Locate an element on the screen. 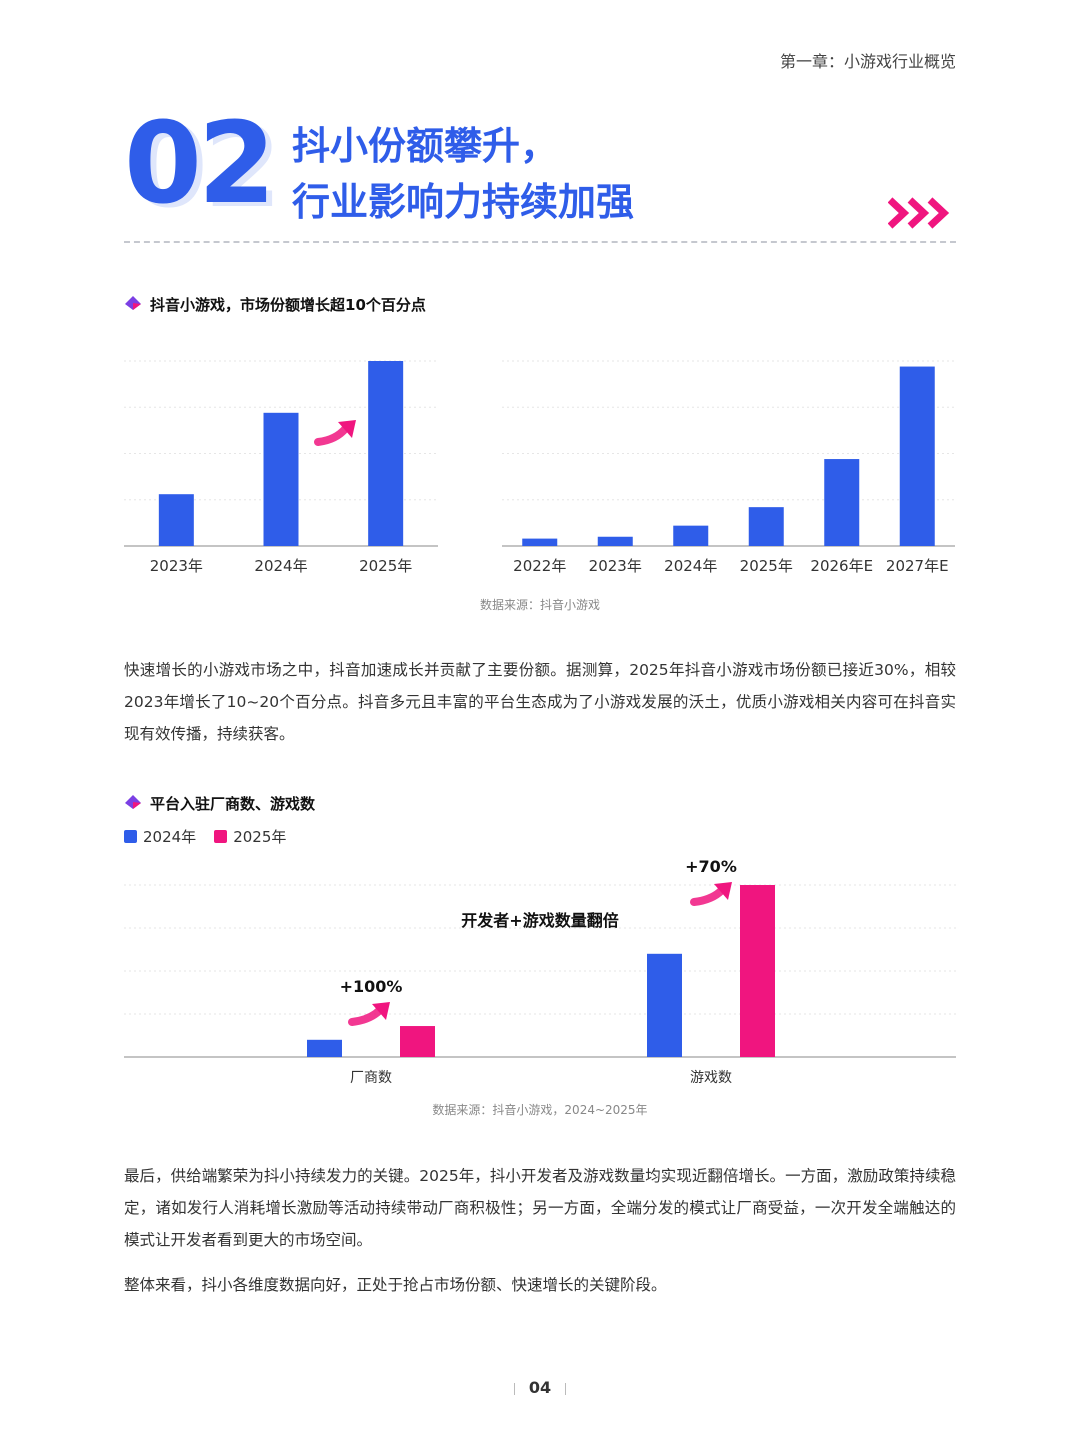 This screenshot has width=1080, height=1455. chart2-tick-label: 厂商数 is located at coordinates (371, 1078).